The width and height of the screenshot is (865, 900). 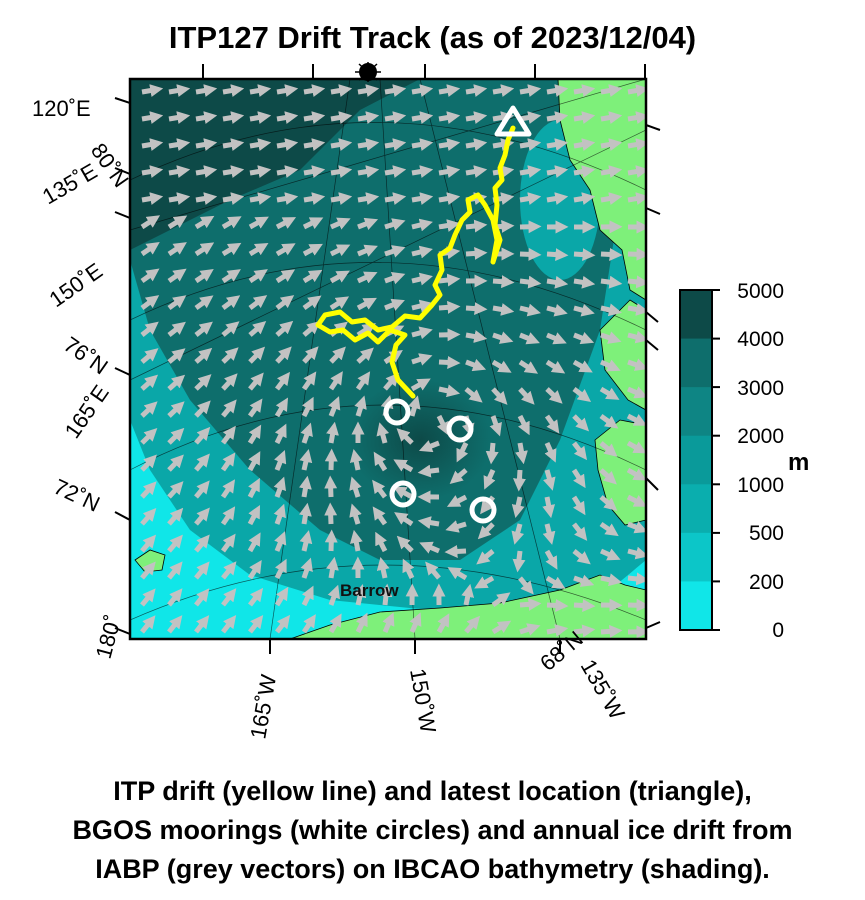 What do you see at coordinates (760, 339) in the screenshot?
I see `colorbar-label-4000: 4000` at bounding box center [760, 339].